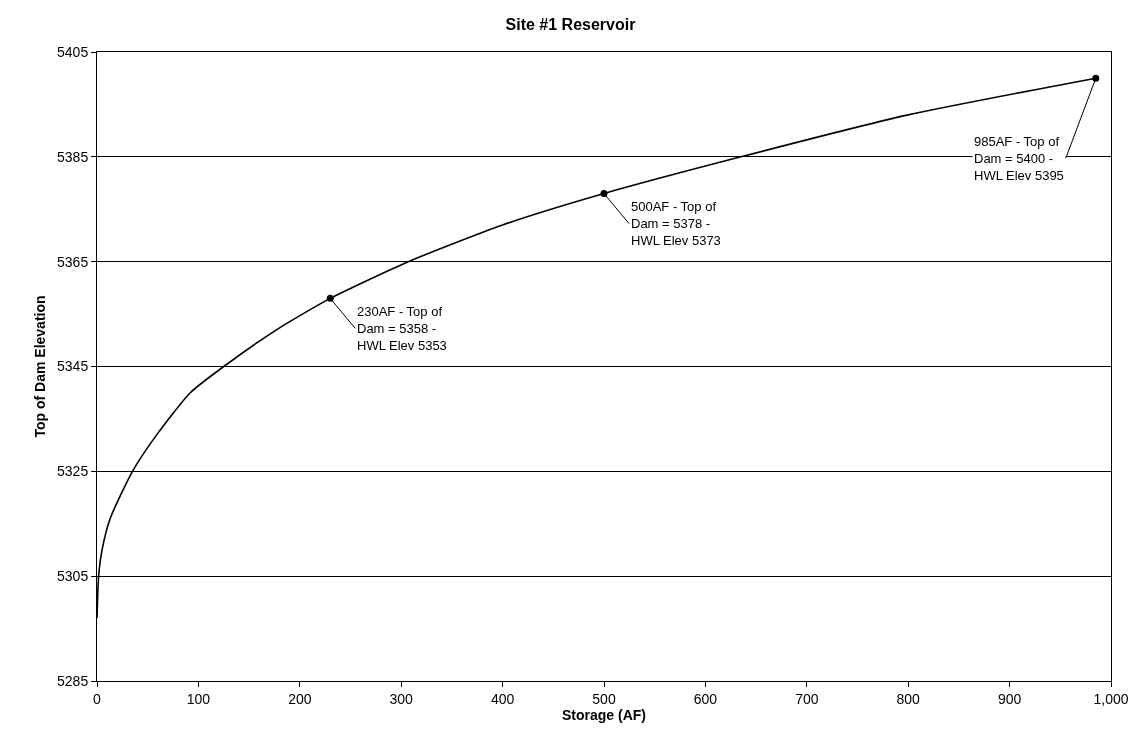 The width and height of the screenshot is (1141, 750). What do you see at coordinates (570, 24) in the screenshot?
I see `chart-title: Site #1 Reservoir` at bounding box center [570, 24].